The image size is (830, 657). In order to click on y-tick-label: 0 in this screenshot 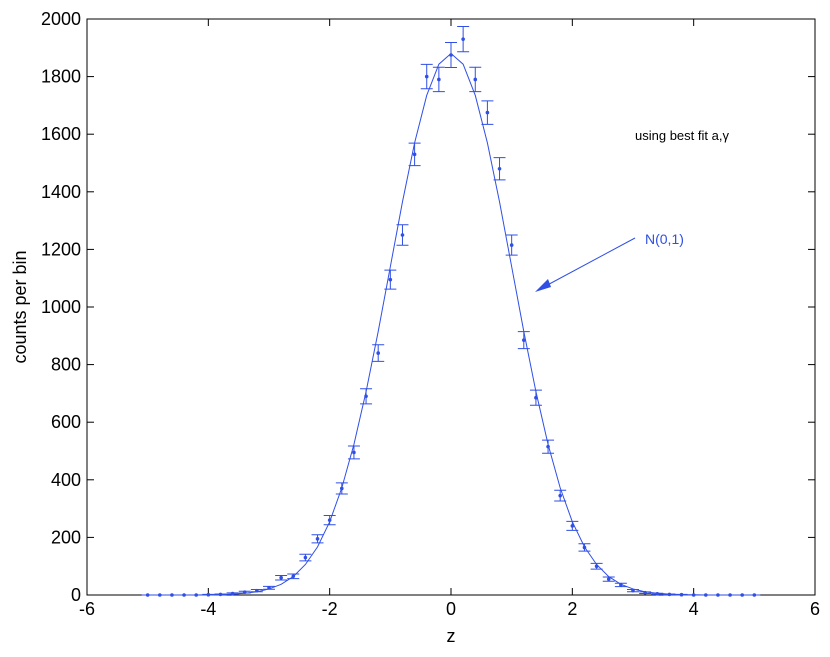, I will do `click(76, 595)`.